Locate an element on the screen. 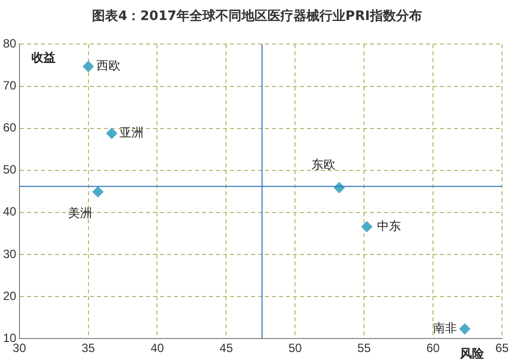  y-tick-label: 30 is located at coordinates (9, 253).